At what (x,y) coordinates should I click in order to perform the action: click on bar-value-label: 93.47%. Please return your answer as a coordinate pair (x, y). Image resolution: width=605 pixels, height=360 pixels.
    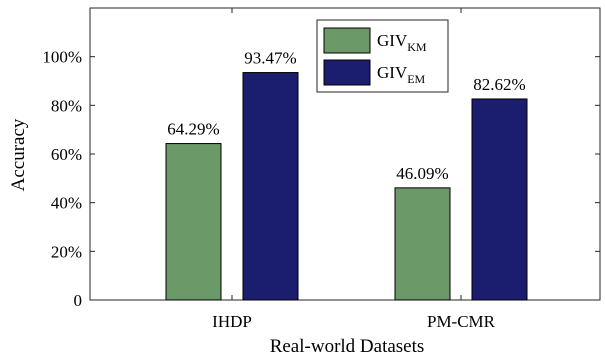
    Looking at the image, I should click on (270, 58).